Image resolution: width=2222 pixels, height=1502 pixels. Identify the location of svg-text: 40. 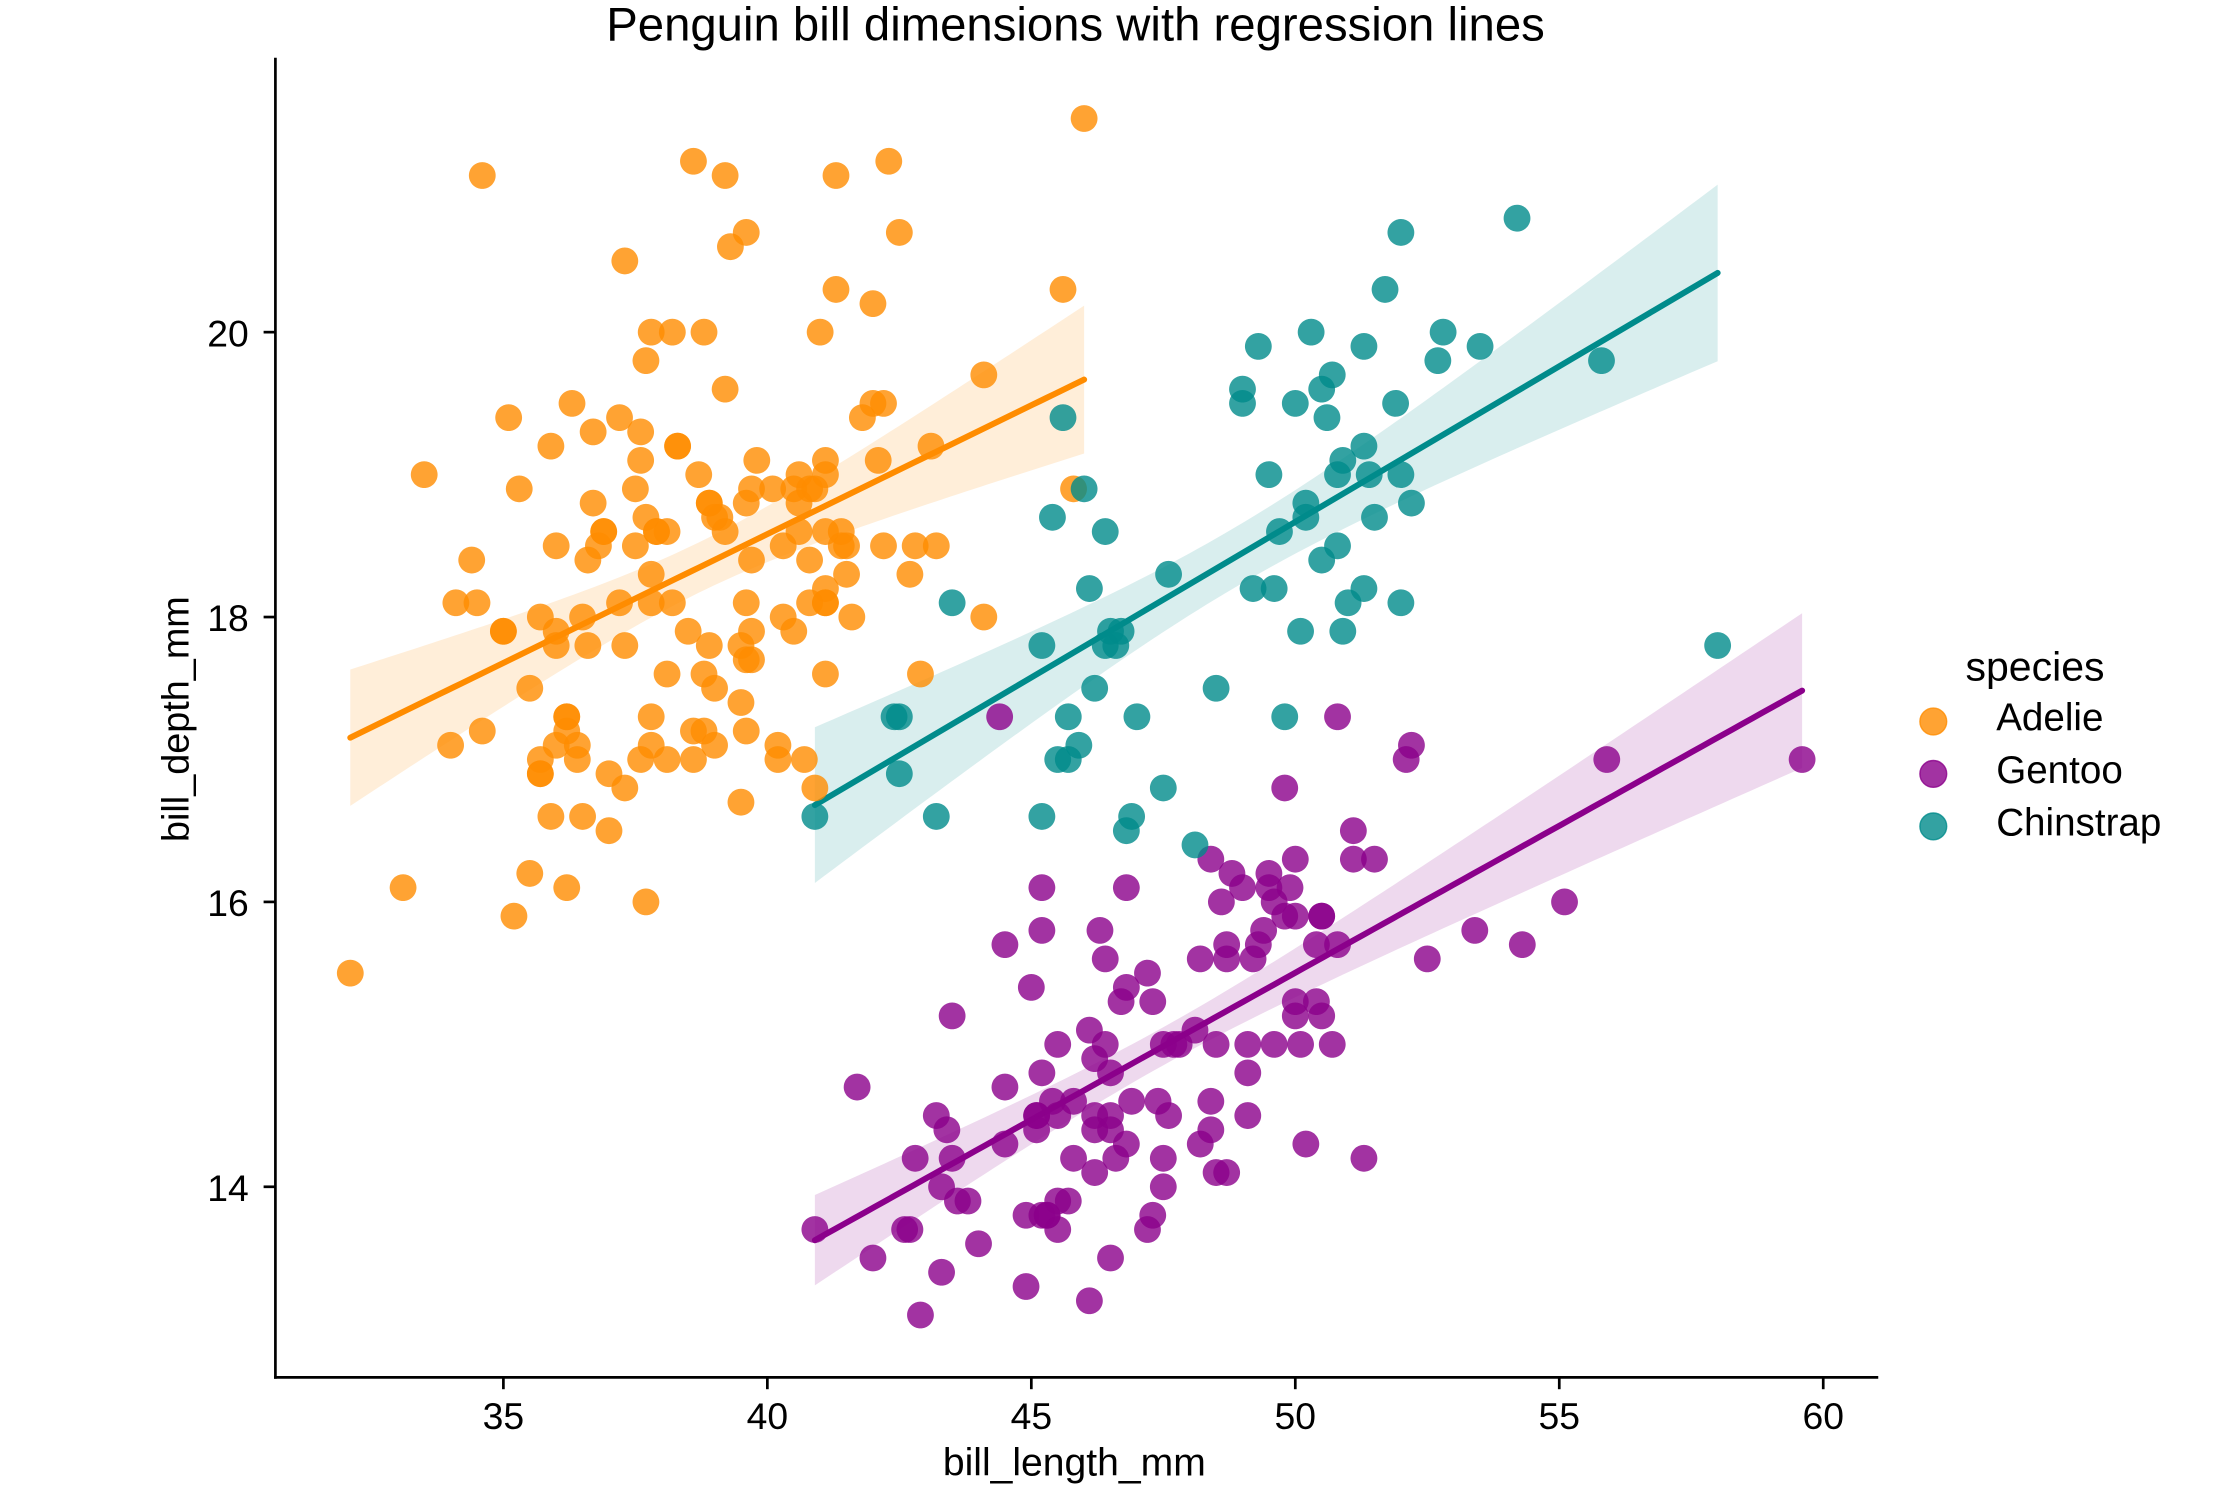
(768, 1416).